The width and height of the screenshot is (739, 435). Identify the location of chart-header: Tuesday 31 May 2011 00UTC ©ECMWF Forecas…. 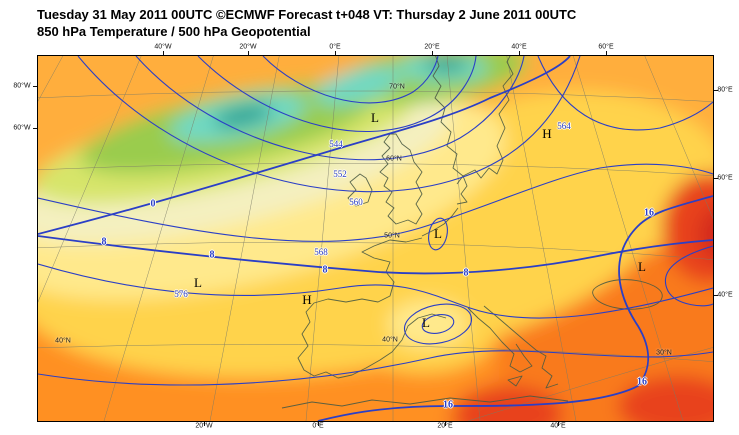
(306, 23).